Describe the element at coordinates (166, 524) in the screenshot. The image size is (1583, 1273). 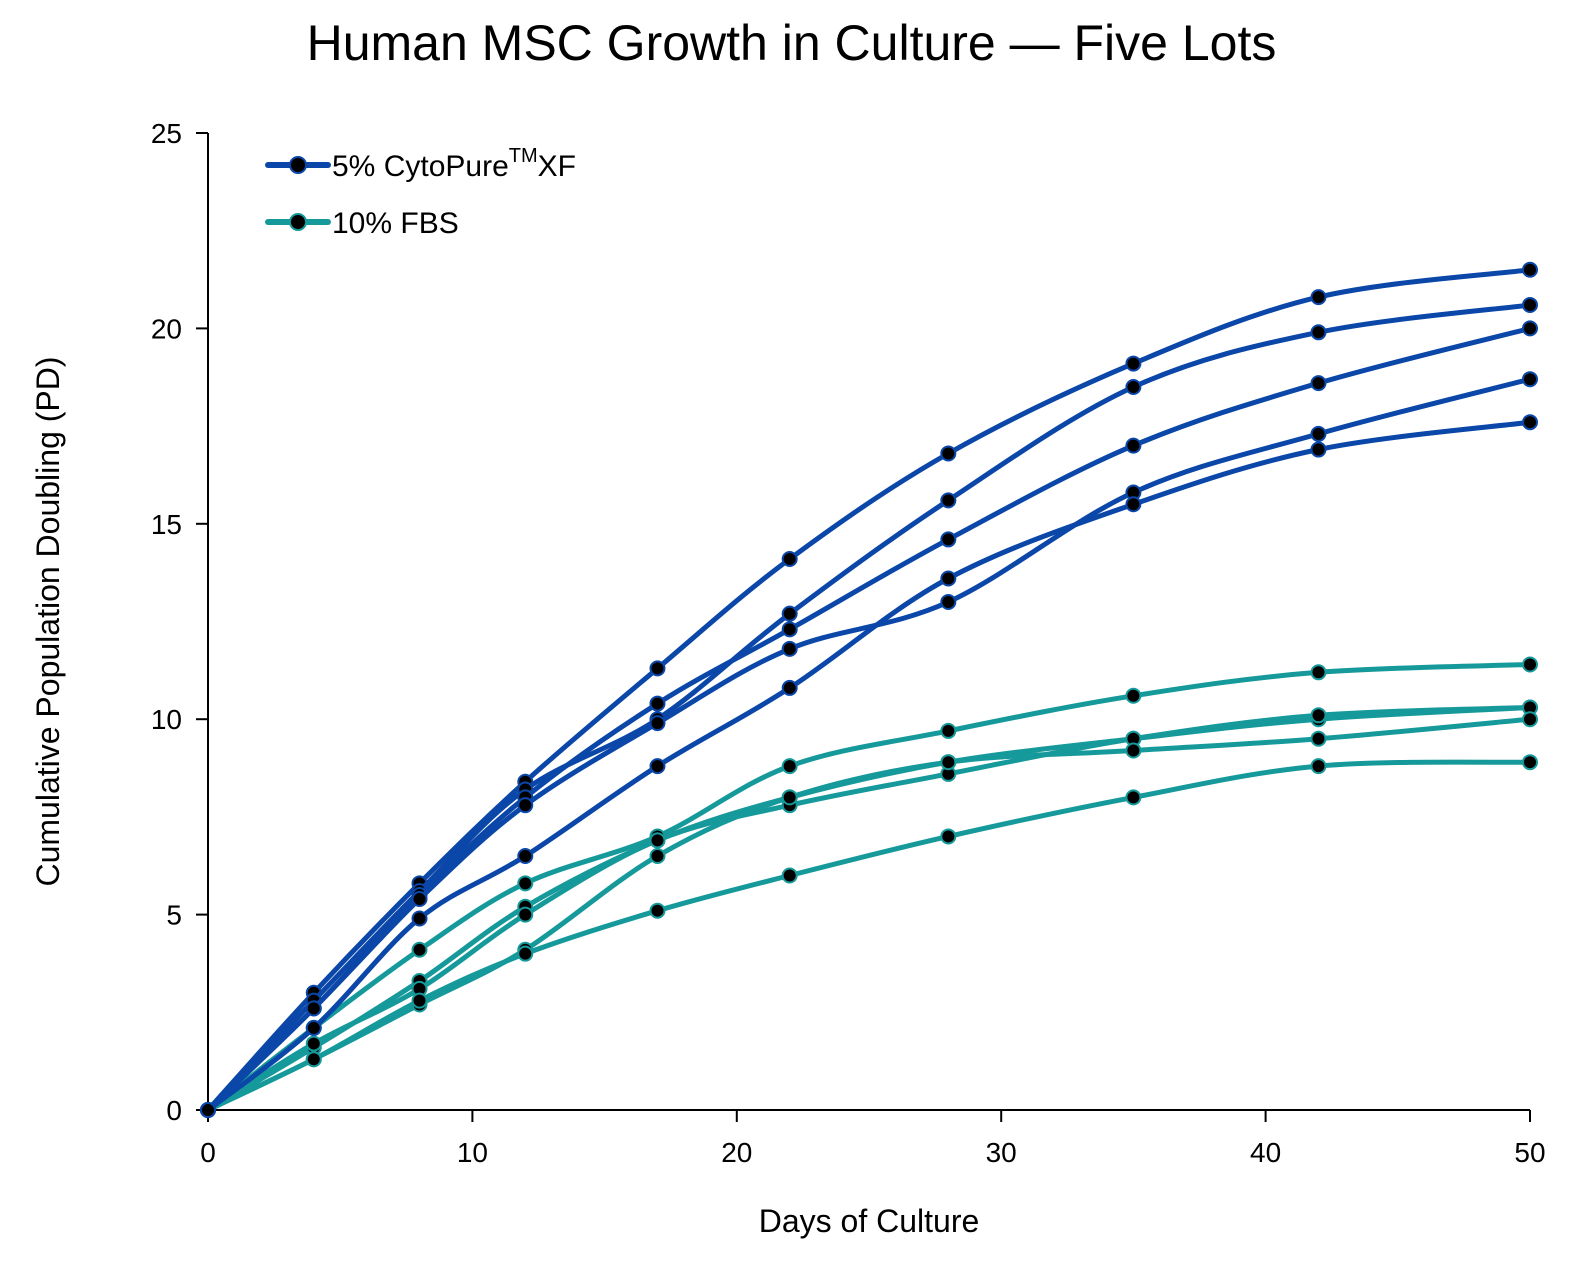
I see `y-tick-label: 15` at that location.